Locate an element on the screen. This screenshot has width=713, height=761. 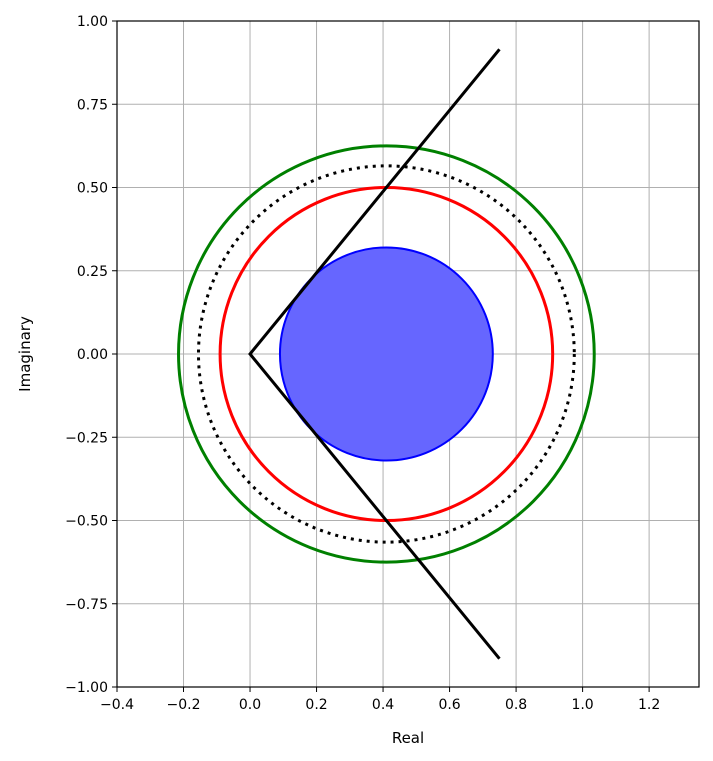
filled-disk is located at coordinates (386, 354).